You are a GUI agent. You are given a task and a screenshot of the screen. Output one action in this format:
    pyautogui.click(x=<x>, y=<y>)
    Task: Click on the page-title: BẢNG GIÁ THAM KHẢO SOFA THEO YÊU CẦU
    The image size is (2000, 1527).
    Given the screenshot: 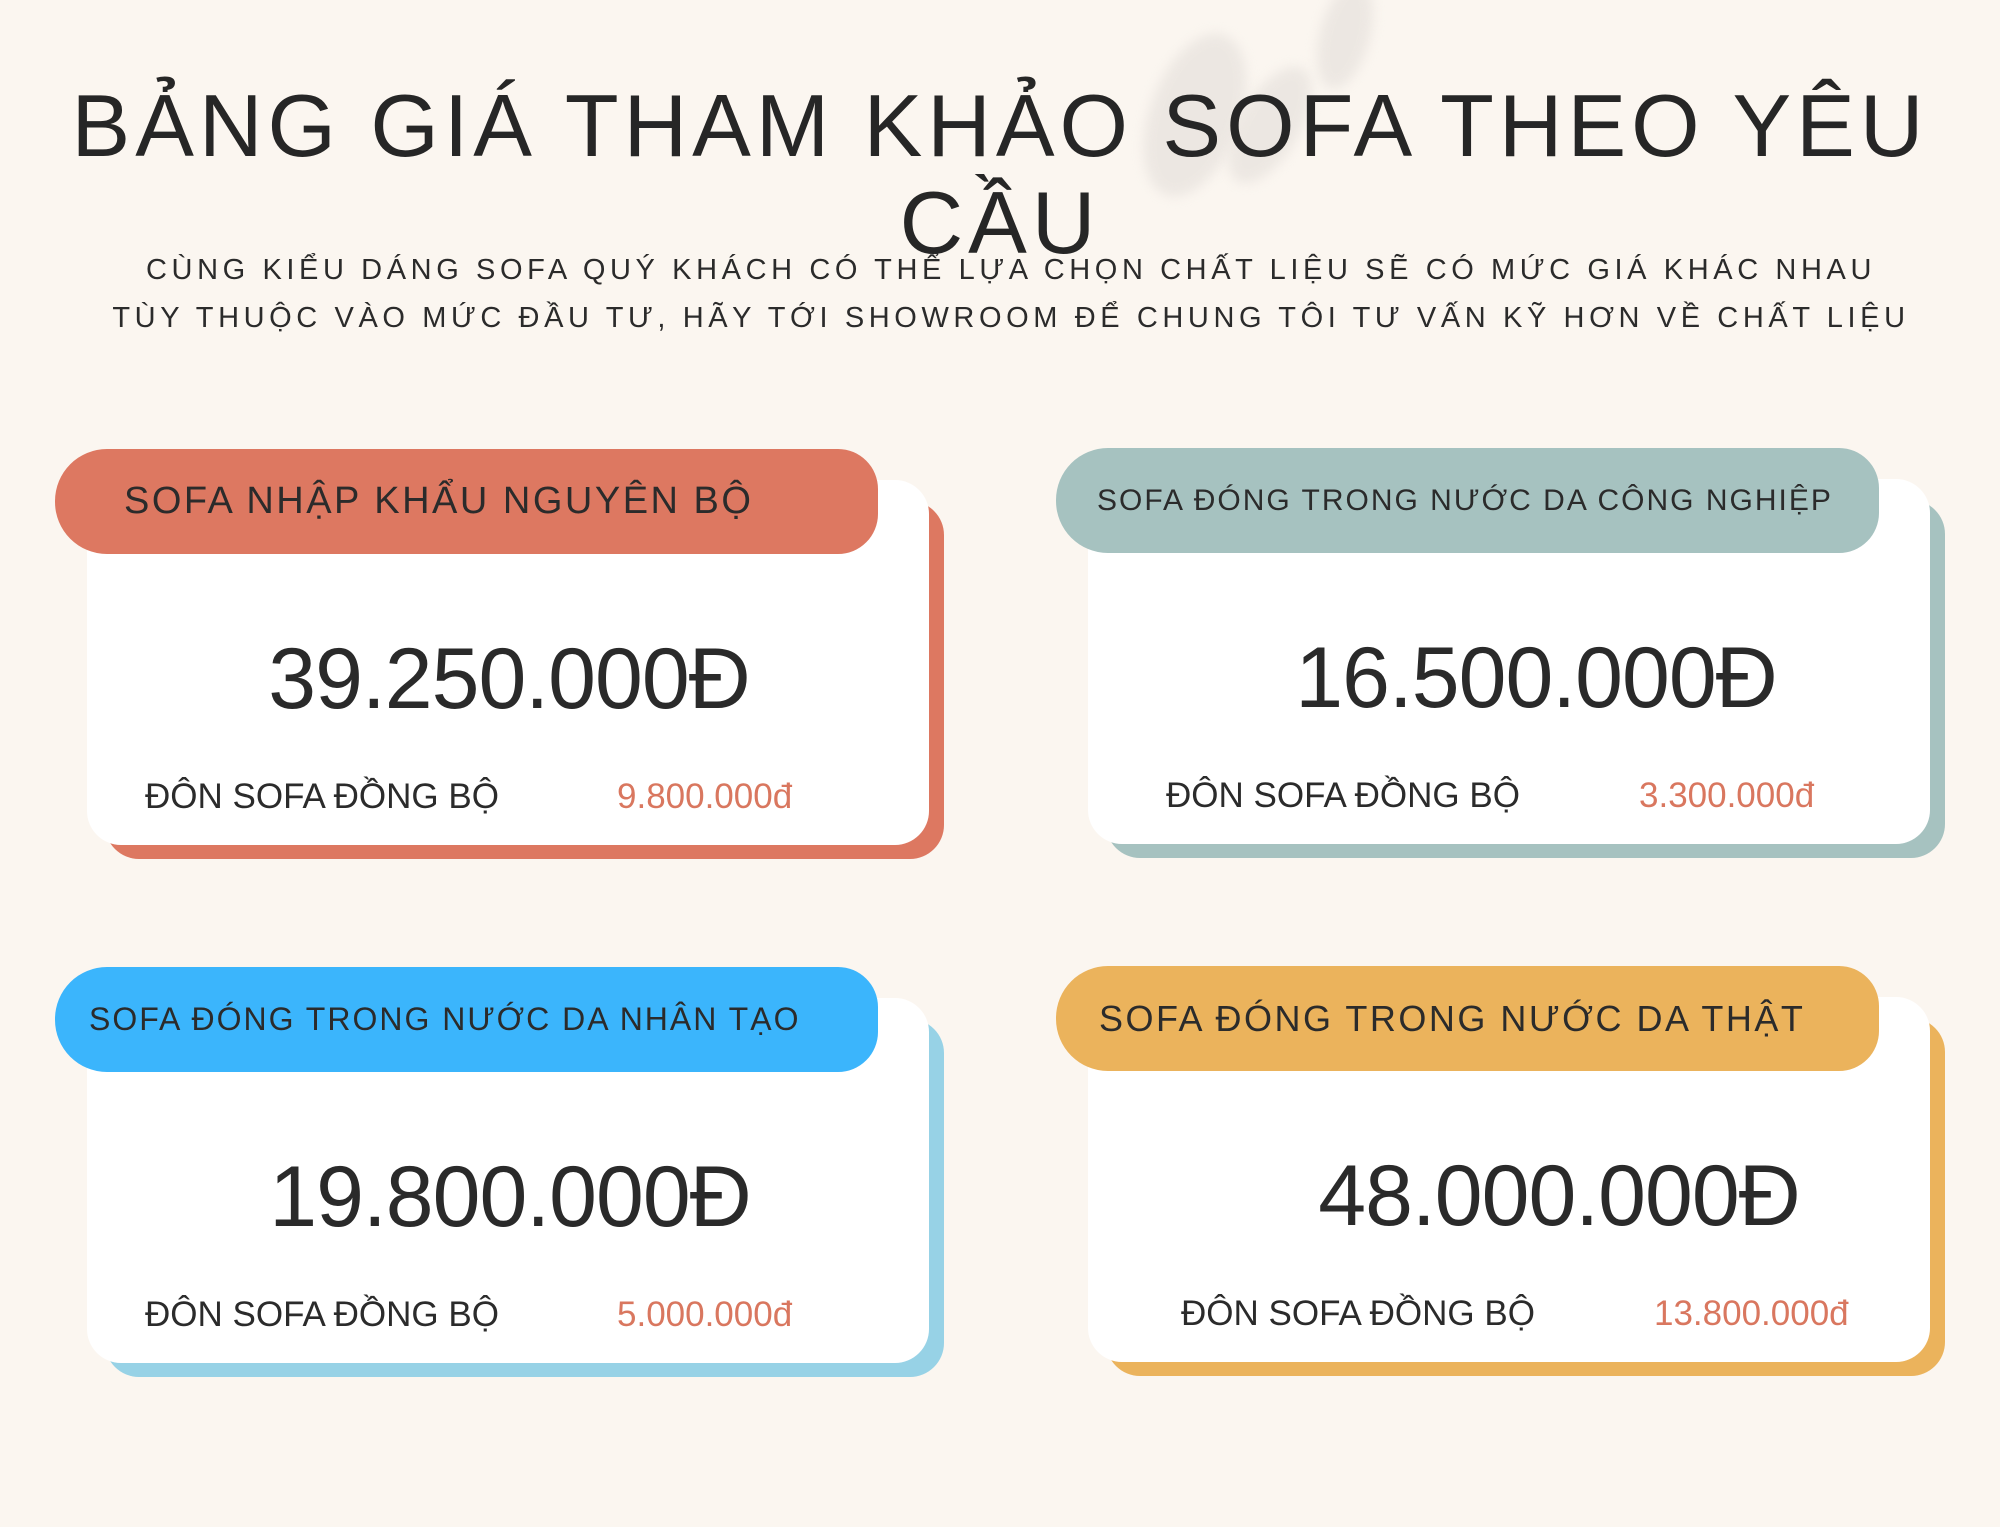 What is the action you would take?
    pyautogui.click(x=1000, y=174)
    